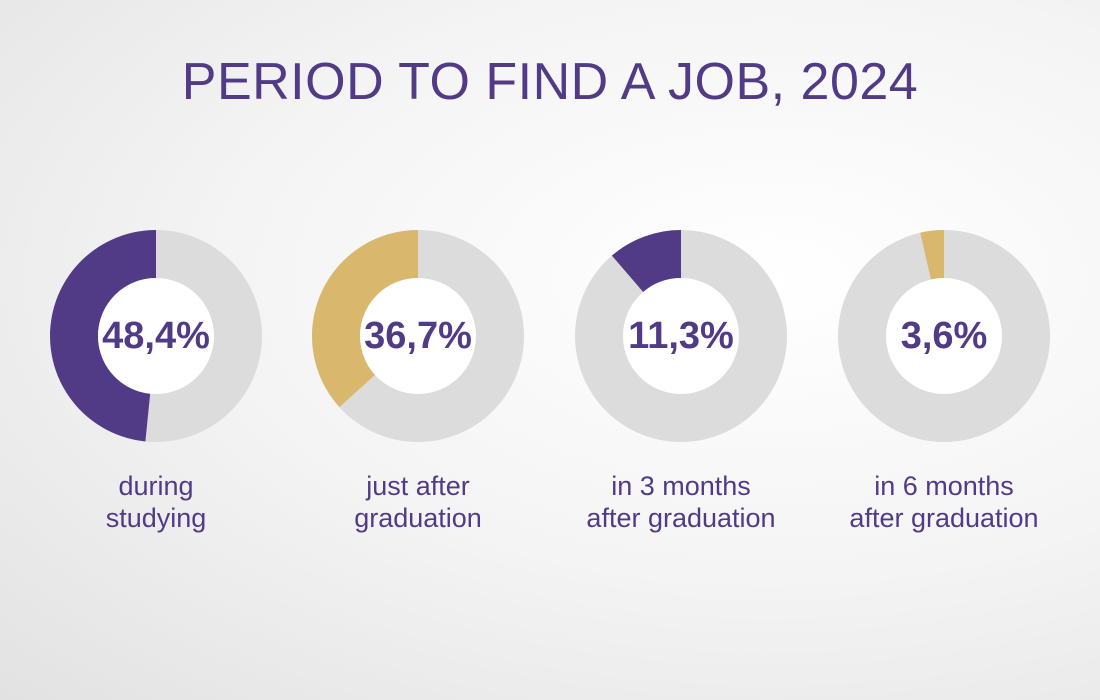 The width and height of the screenshot is (1100, 700). I want to click on value-label: 11,3%, so click(681, 336).